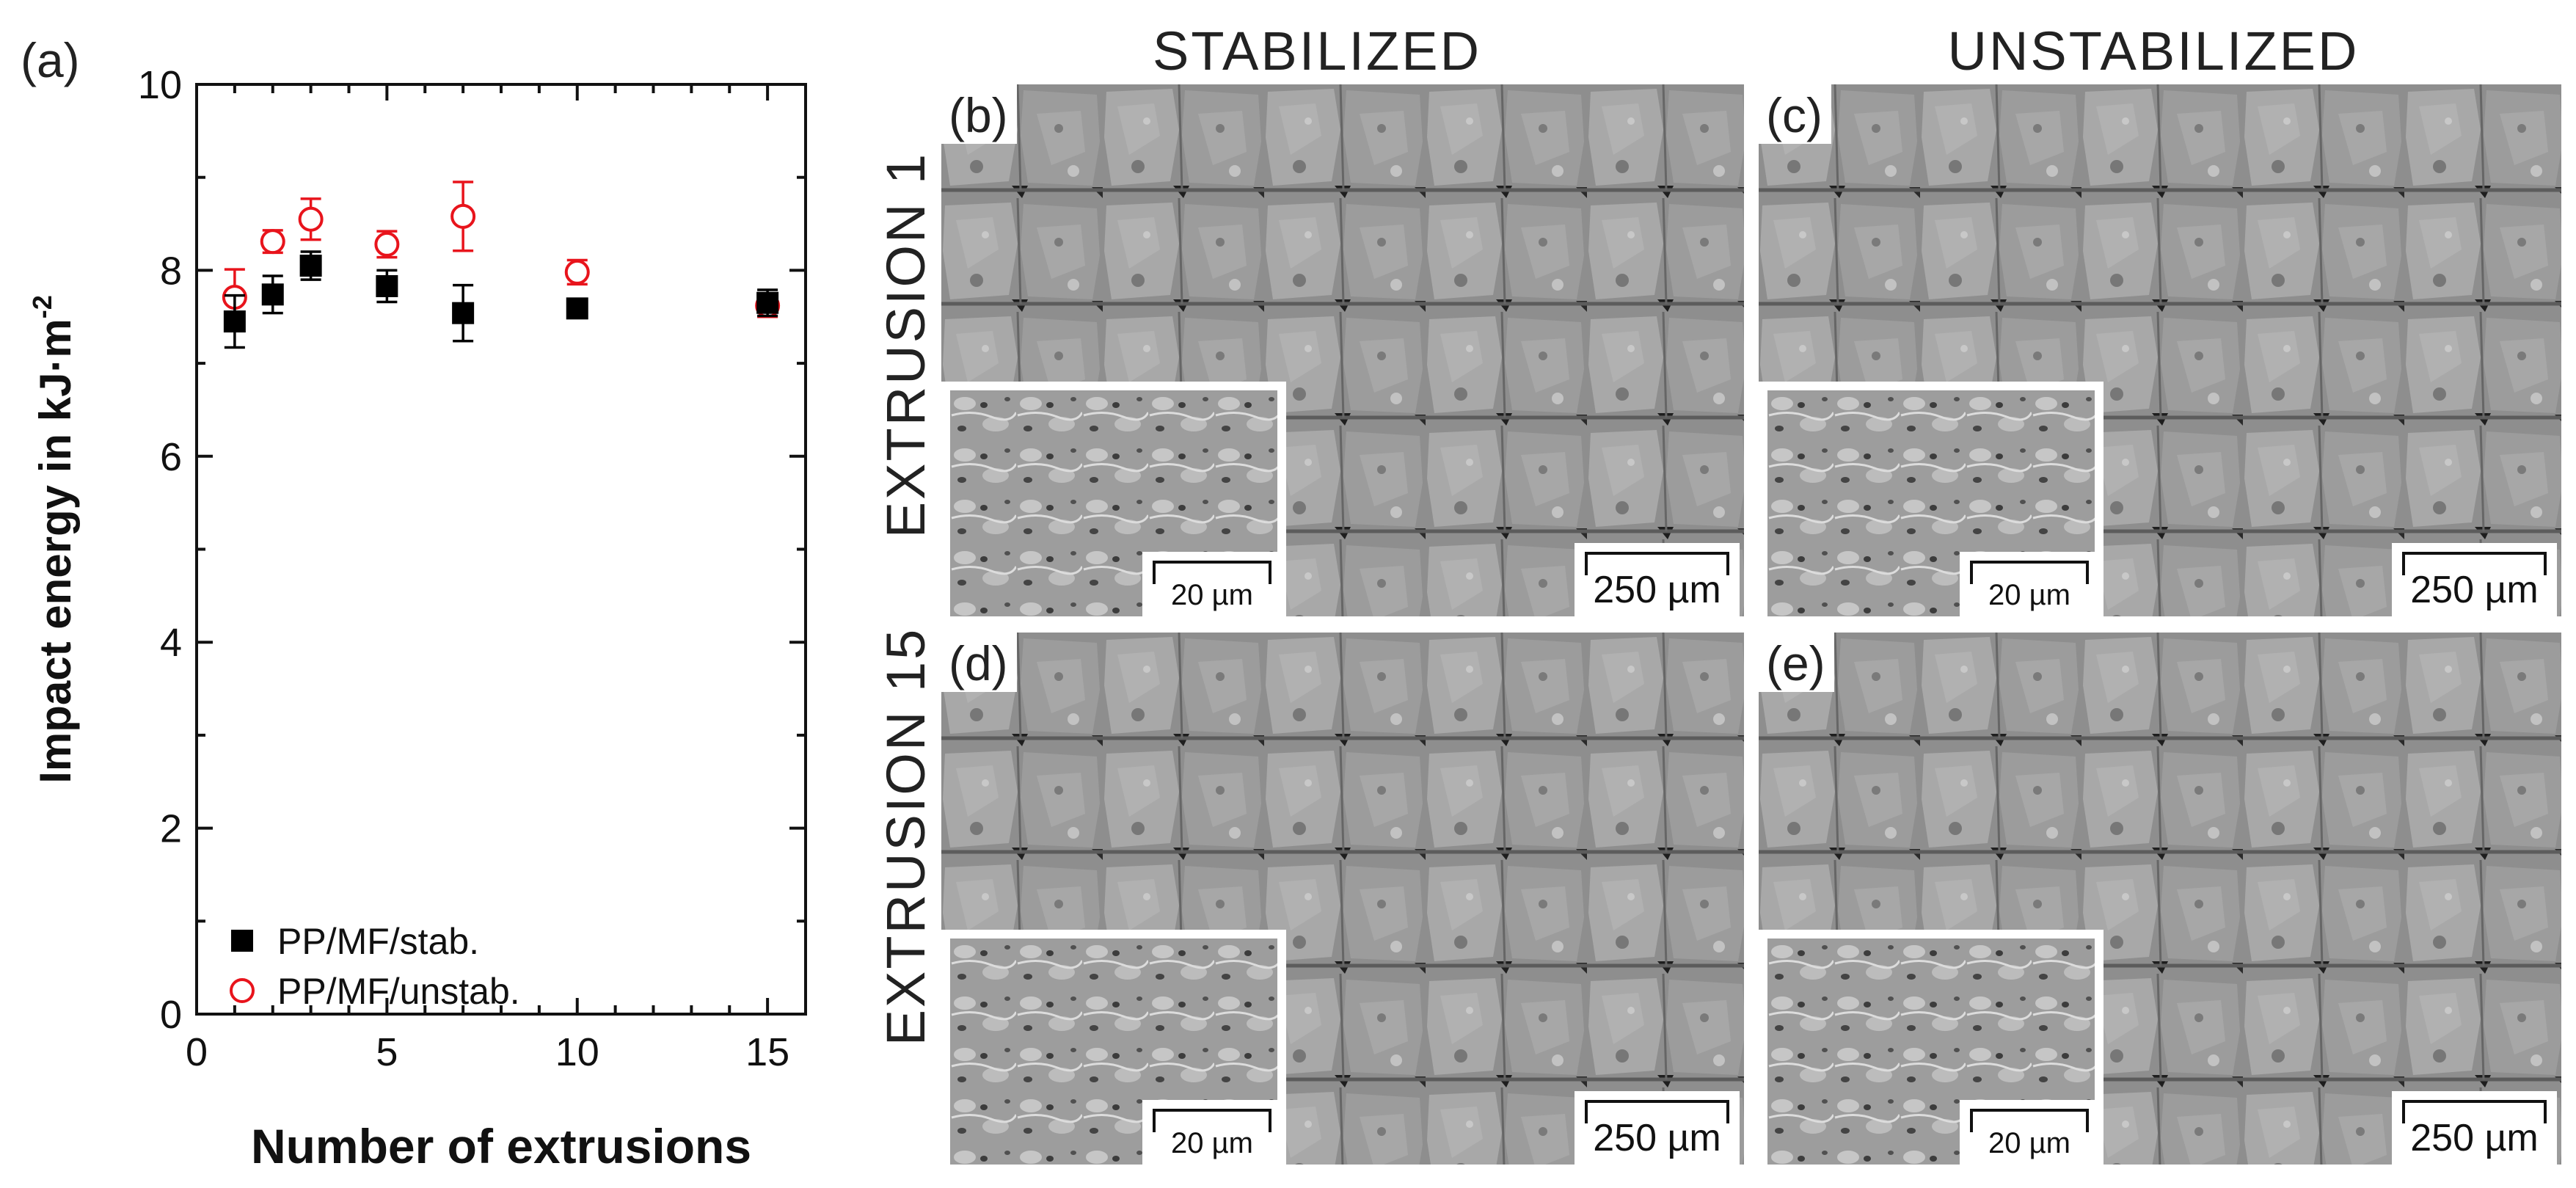  Describe the element at coordinates (56, 551) in the screenshot. I see `y-axis-label-main: Impact energy in kJ·m` at that location.